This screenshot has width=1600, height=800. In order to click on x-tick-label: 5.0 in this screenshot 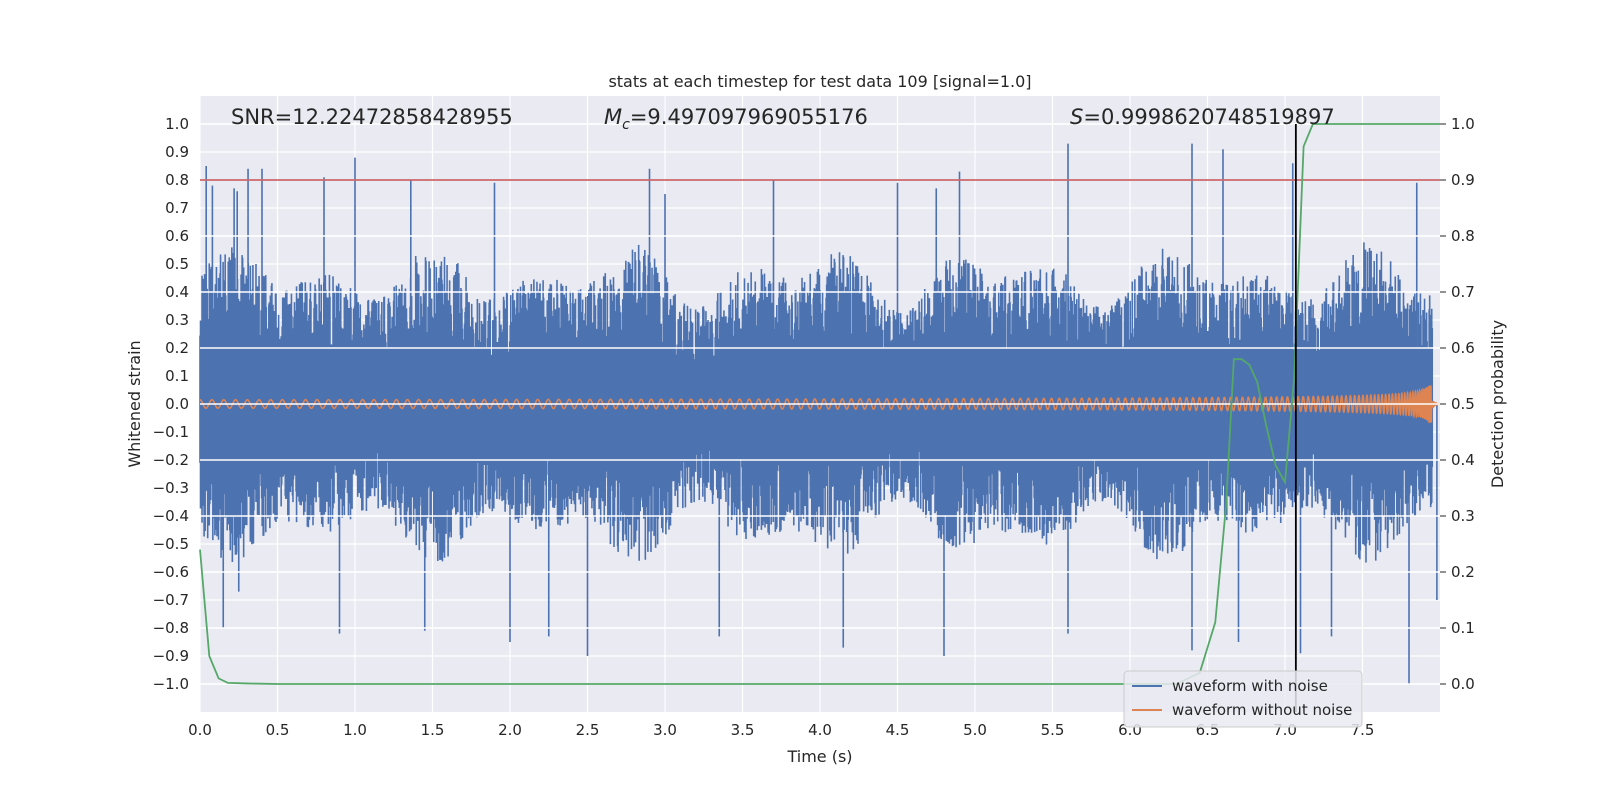, I will do `click(975, 730)`.